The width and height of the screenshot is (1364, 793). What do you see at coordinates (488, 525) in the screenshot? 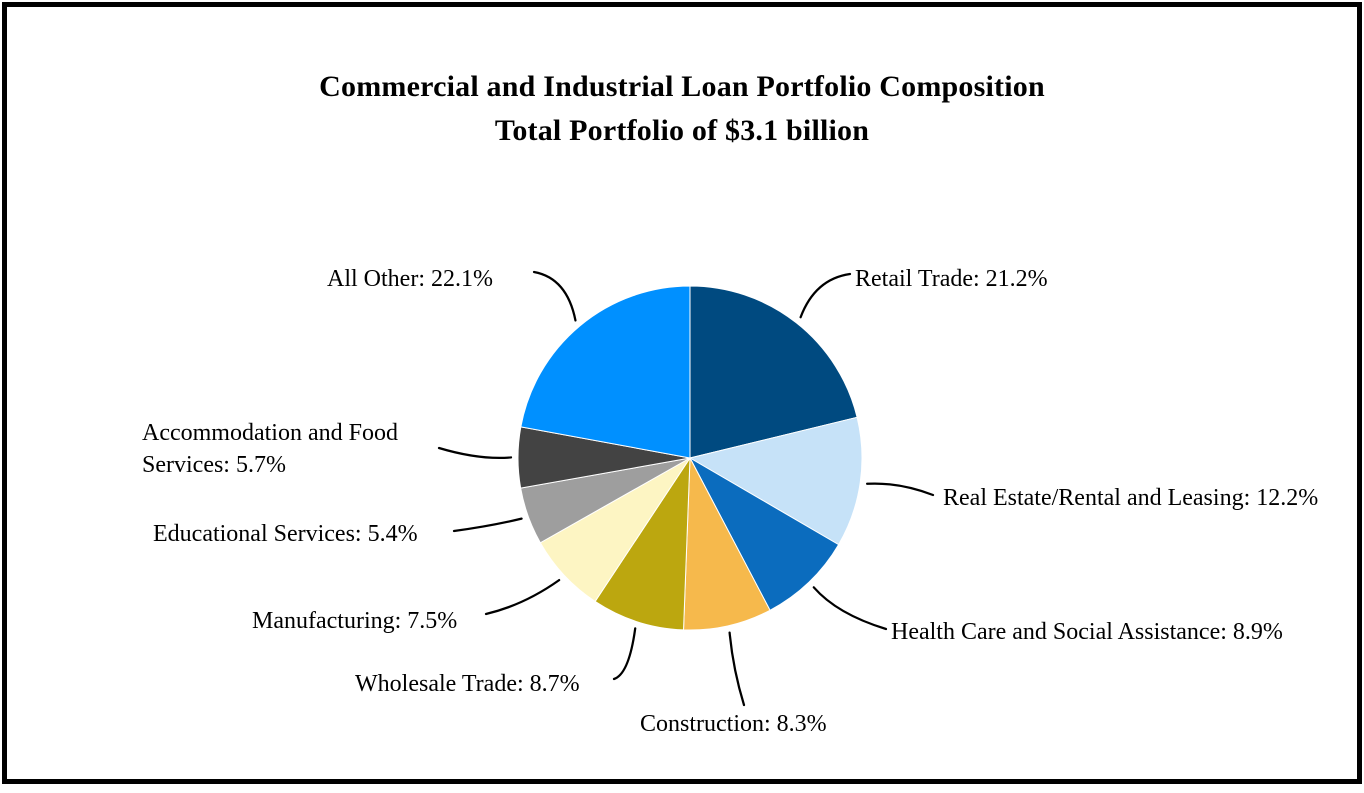
I see `leader-line-educational-services` at bounding box center [488, 525].